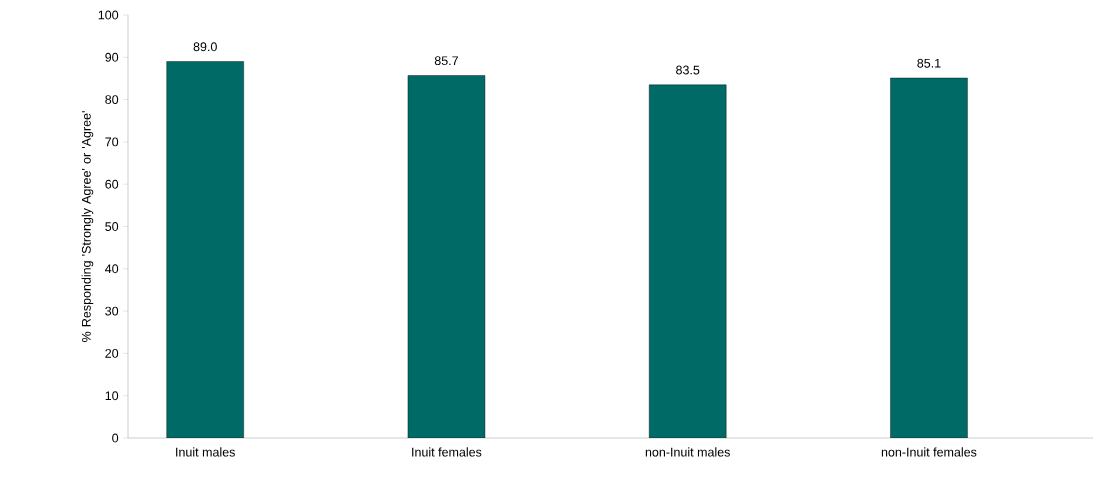 This screenshot has height=485, width=1107. Describe the element at coordinates (688, 70) in the screenshot. I see `data-label: 83.5` at that location.